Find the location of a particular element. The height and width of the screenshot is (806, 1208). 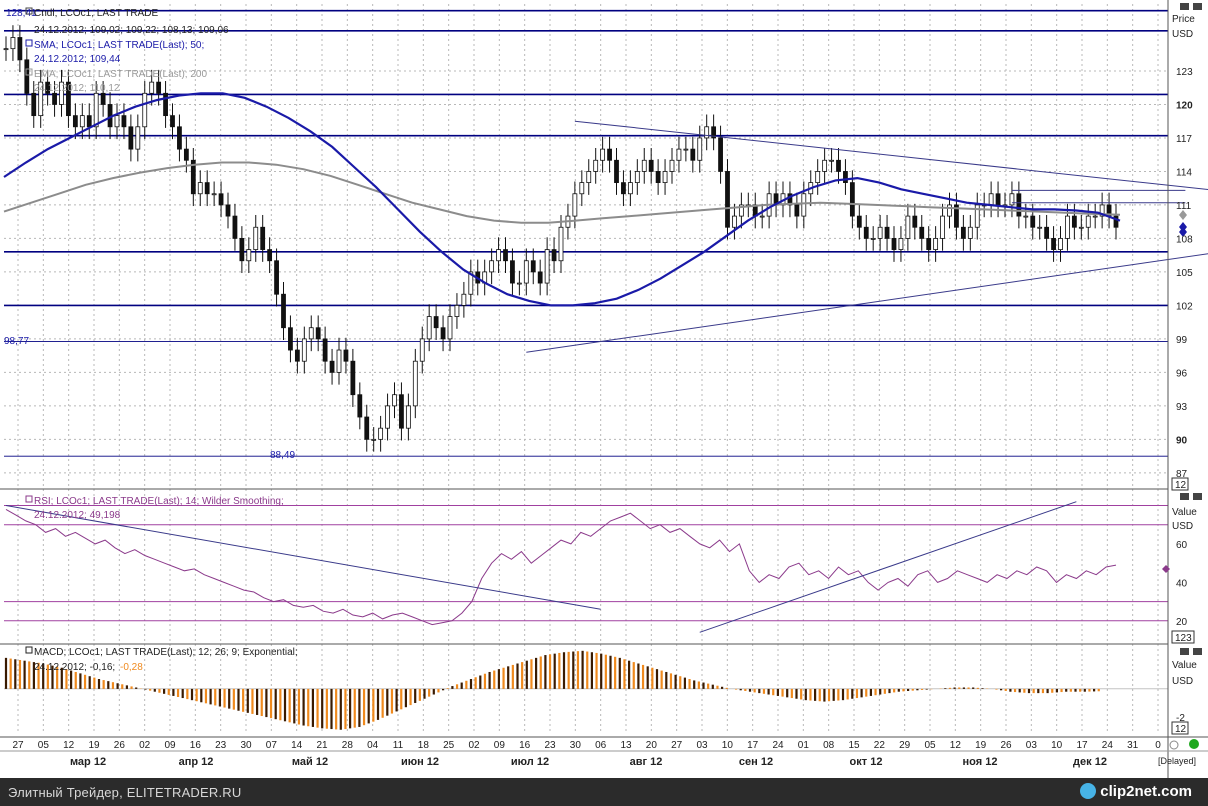

x-tick-label: 25 is located at coordinates (449, 745).